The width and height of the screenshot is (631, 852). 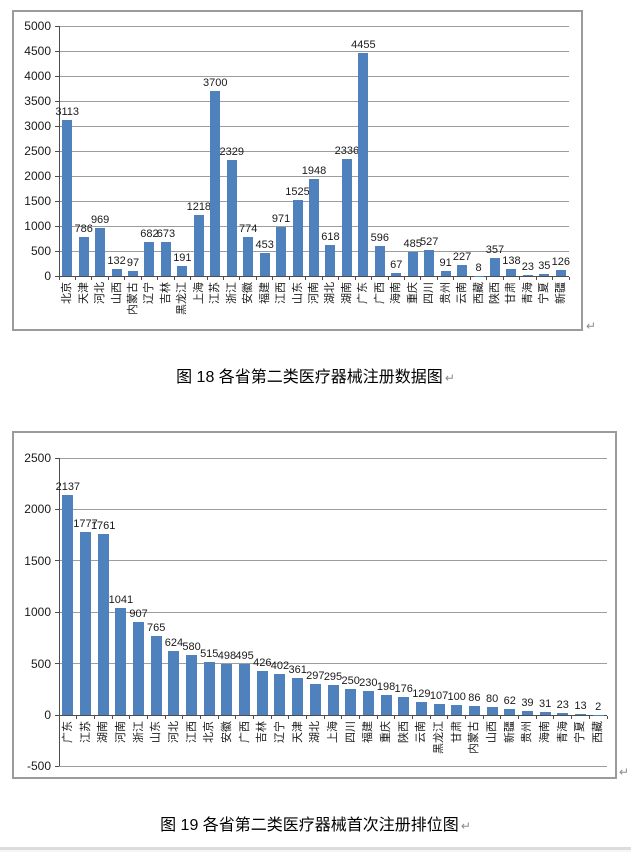 I want to click on paragraph-return-icon: ↵, so click(x=591, y=326).